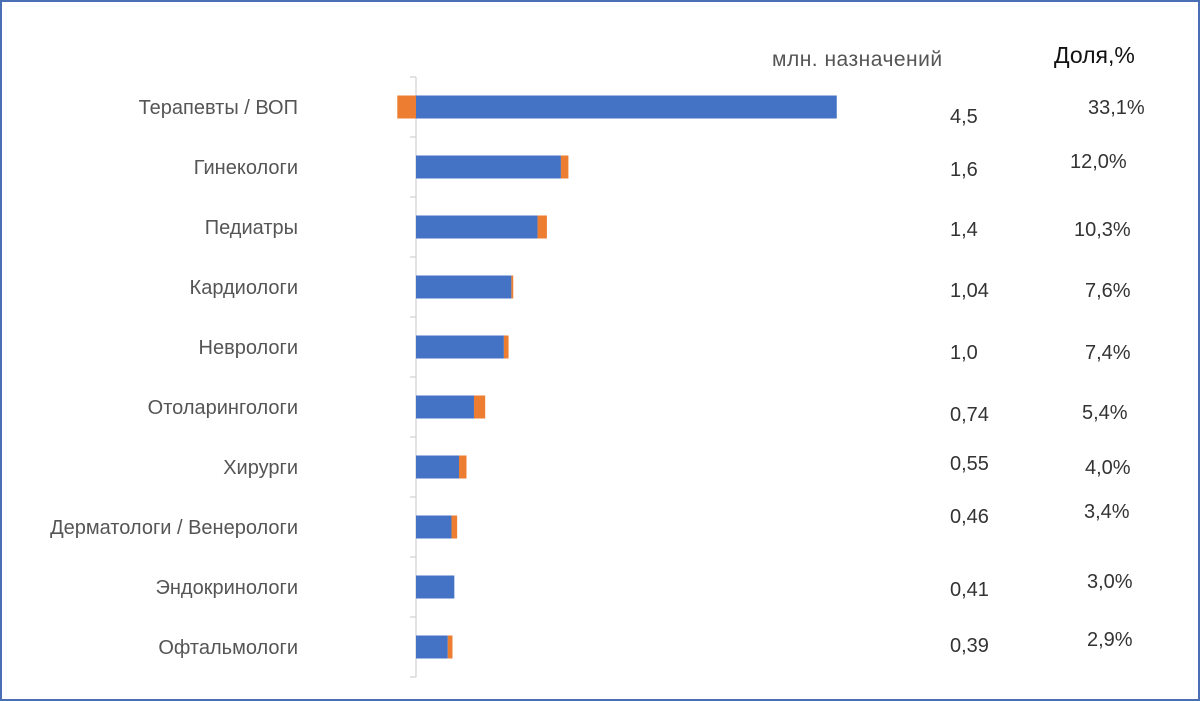 This screenshot has width=1200, height=701. Describe the element at coordinates (969, 646) in the screenshot. I see `volume-value-label: 0,39` at that location.